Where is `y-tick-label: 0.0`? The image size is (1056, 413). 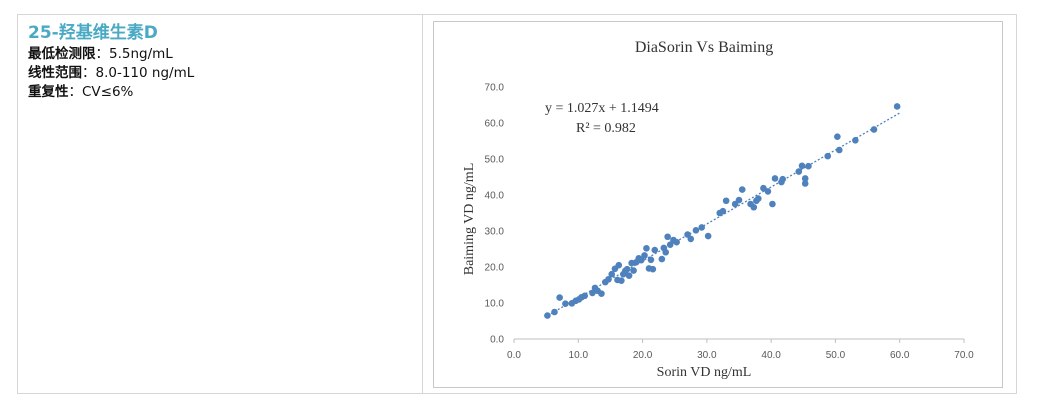 y-tick-label: 0.0 is located at coordinates (497, 340).